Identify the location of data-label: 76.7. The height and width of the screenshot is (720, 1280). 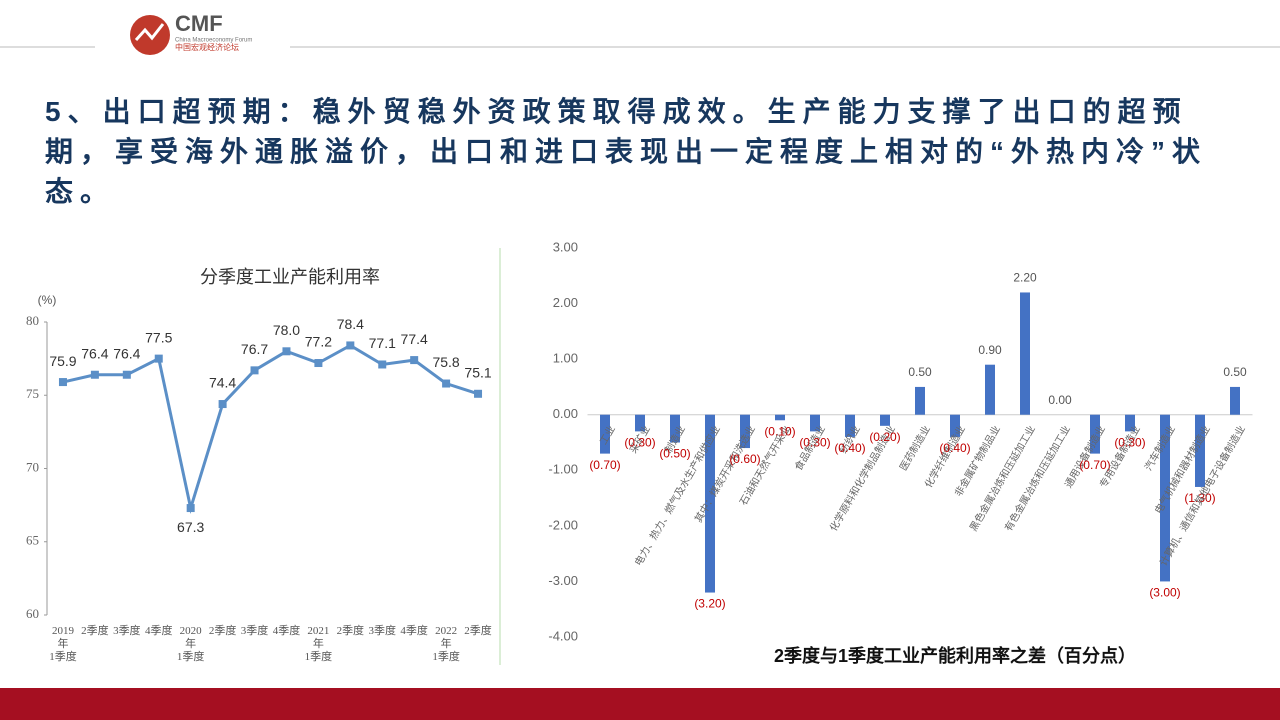
(254, 349).